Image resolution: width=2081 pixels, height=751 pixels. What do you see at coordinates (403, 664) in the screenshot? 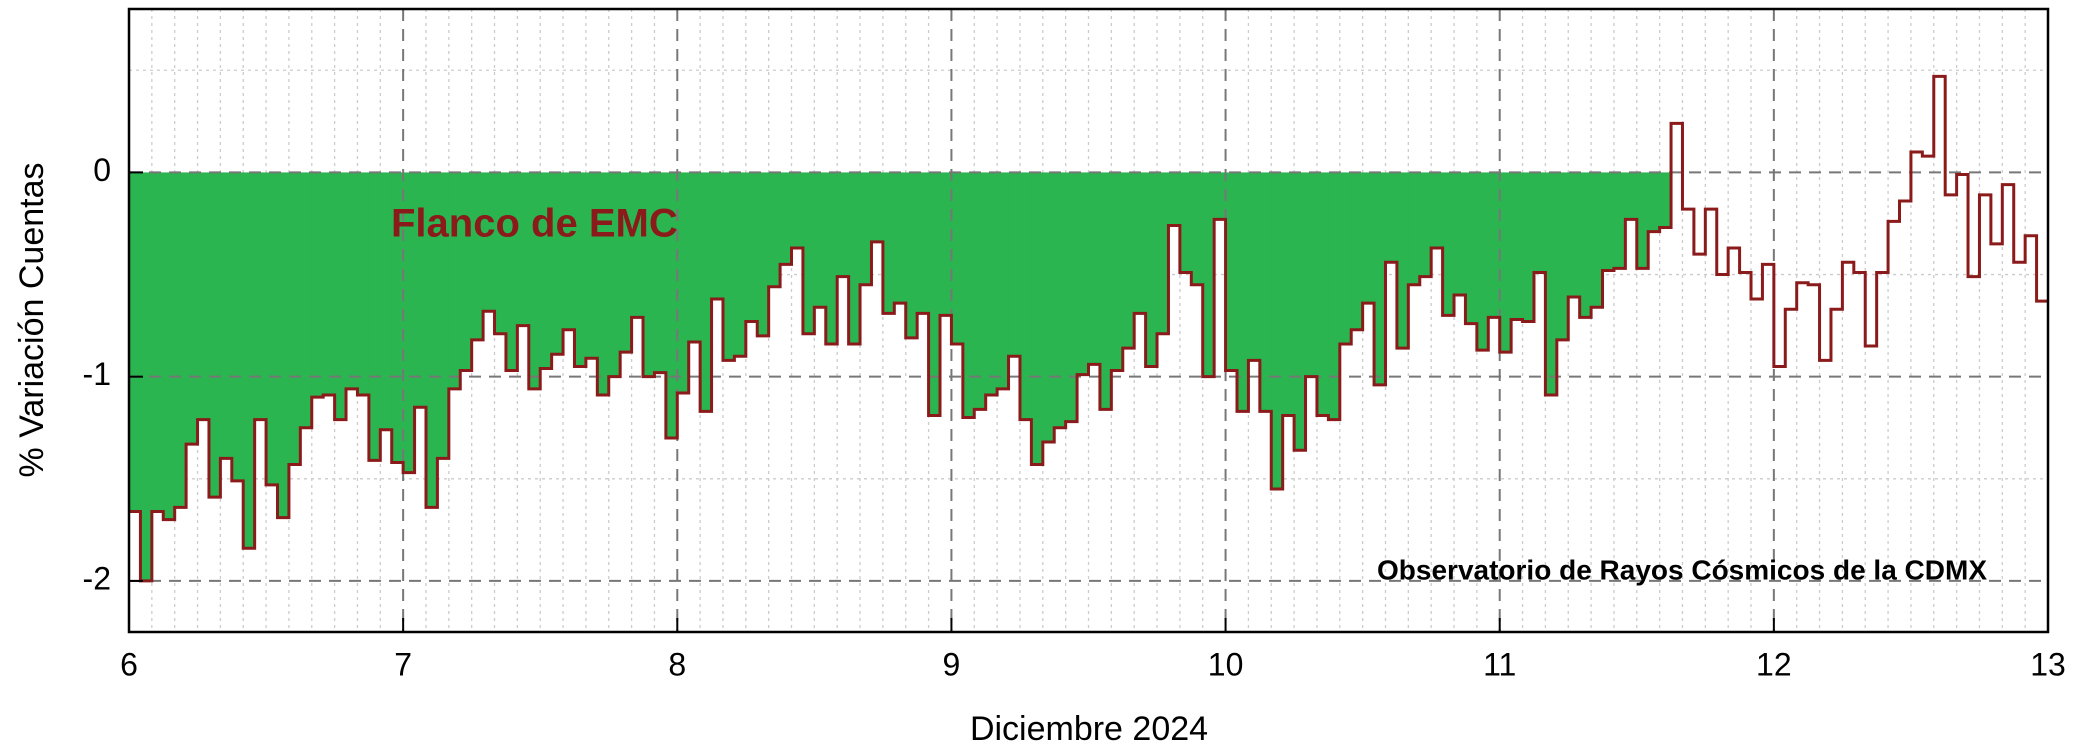
I see `x-tick-label: 7` at bounding box center [403, 664].